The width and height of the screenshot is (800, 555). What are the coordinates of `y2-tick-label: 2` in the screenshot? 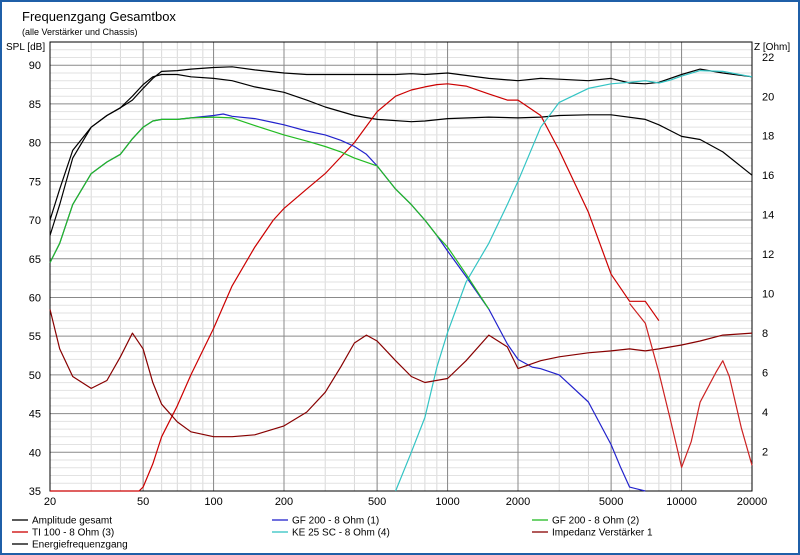 It's located at (765, 453).